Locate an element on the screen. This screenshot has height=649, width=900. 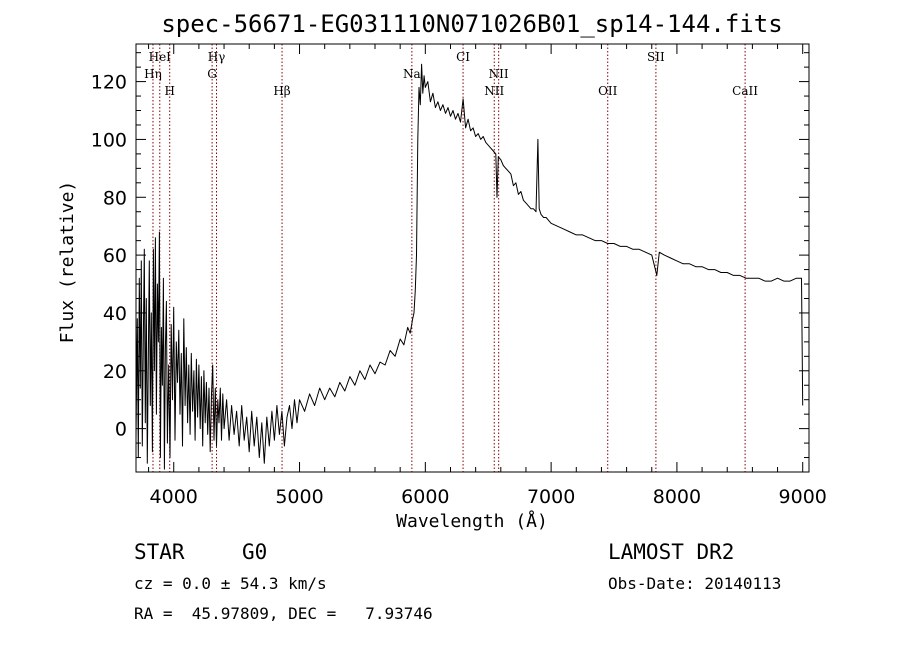
y-tick-label: 80 is located at coordinates (115, 198).